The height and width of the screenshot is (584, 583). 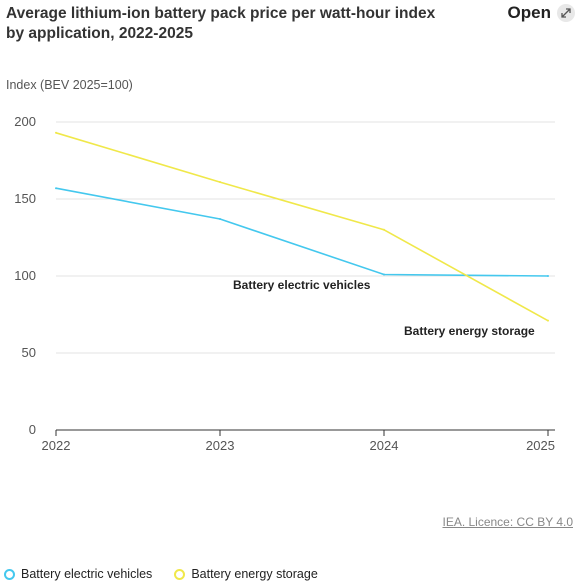 I want to click on y-tick-label-150: 150, so click(x=25, y=198).